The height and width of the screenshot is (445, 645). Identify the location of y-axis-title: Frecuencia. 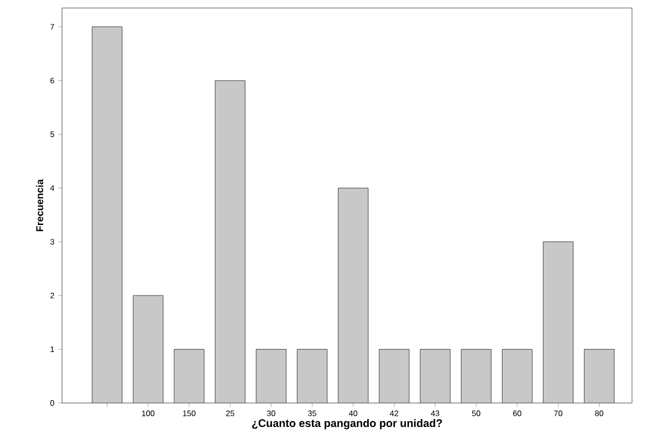
(40, 205).